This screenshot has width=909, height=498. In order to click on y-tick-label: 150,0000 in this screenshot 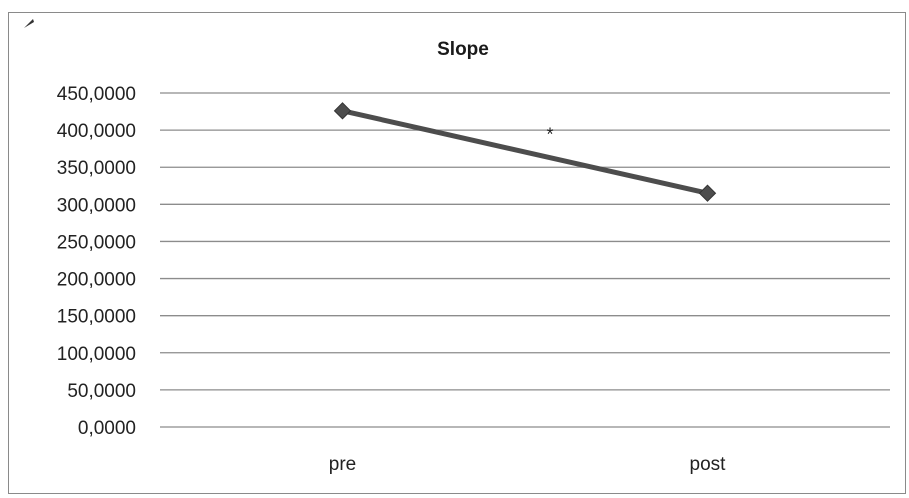, I will do `click(96, 317)`.